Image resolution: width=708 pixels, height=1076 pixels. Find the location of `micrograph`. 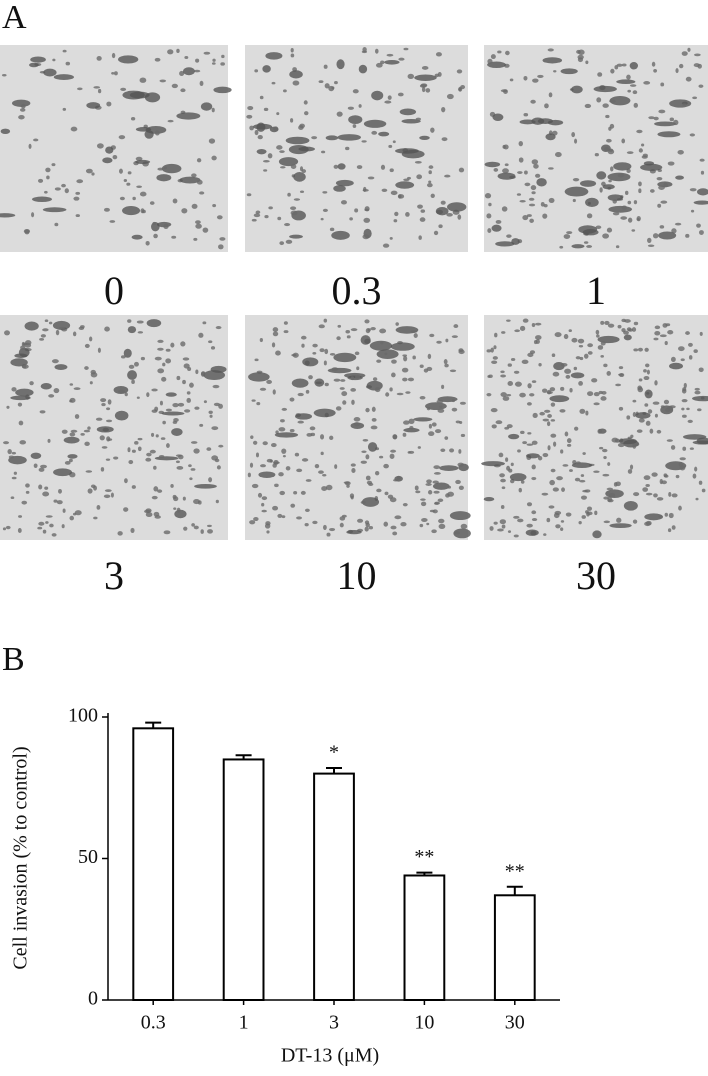

micrograph is located at coordinates (596, 148).